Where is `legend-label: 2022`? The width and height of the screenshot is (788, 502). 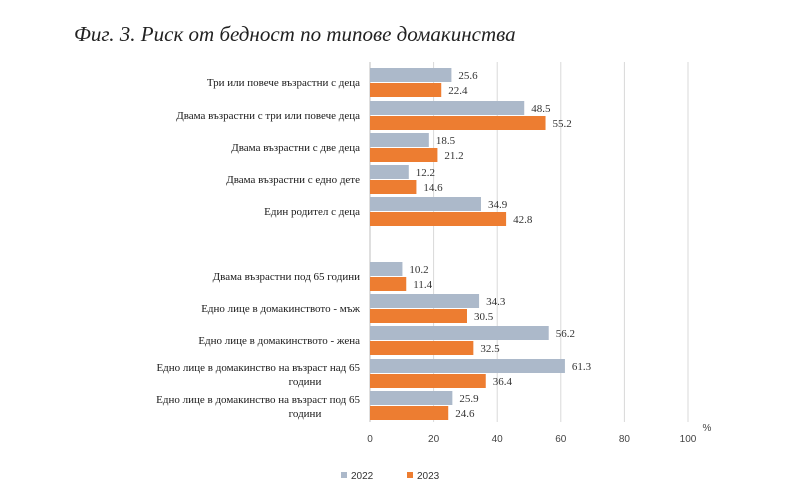
legend-label: 2022 is located at coordinates (362, 476).